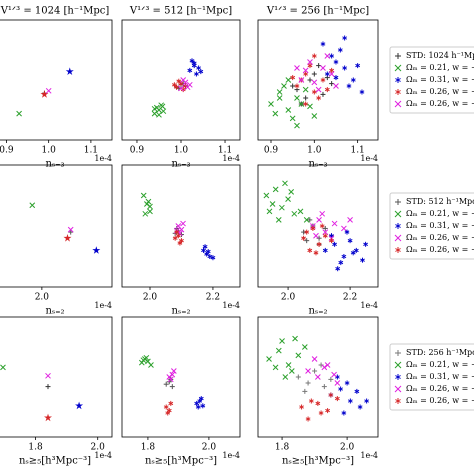 Image resolution: width=474 pixels, height=474 pixels. Describe the element at coordinates (440, 79) in the screenshot. I see `legend-label: Ωₘ = 0.31, w = −` at that location.